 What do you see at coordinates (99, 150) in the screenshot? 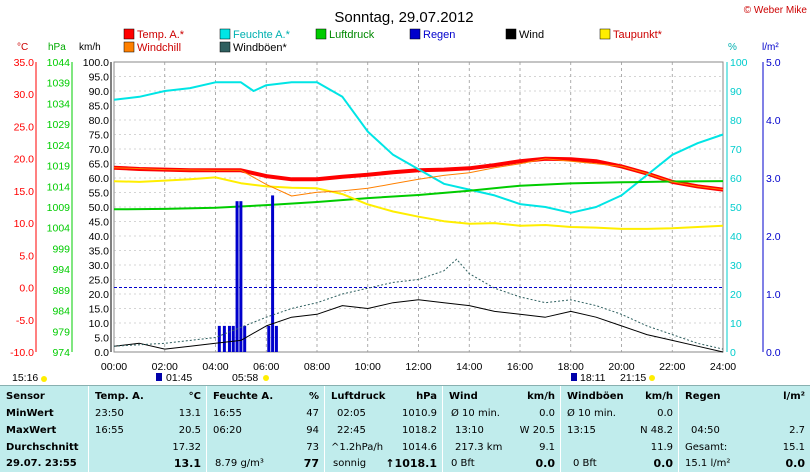
I see `tick-wind: 70.0` at bounding box center [99, 150].